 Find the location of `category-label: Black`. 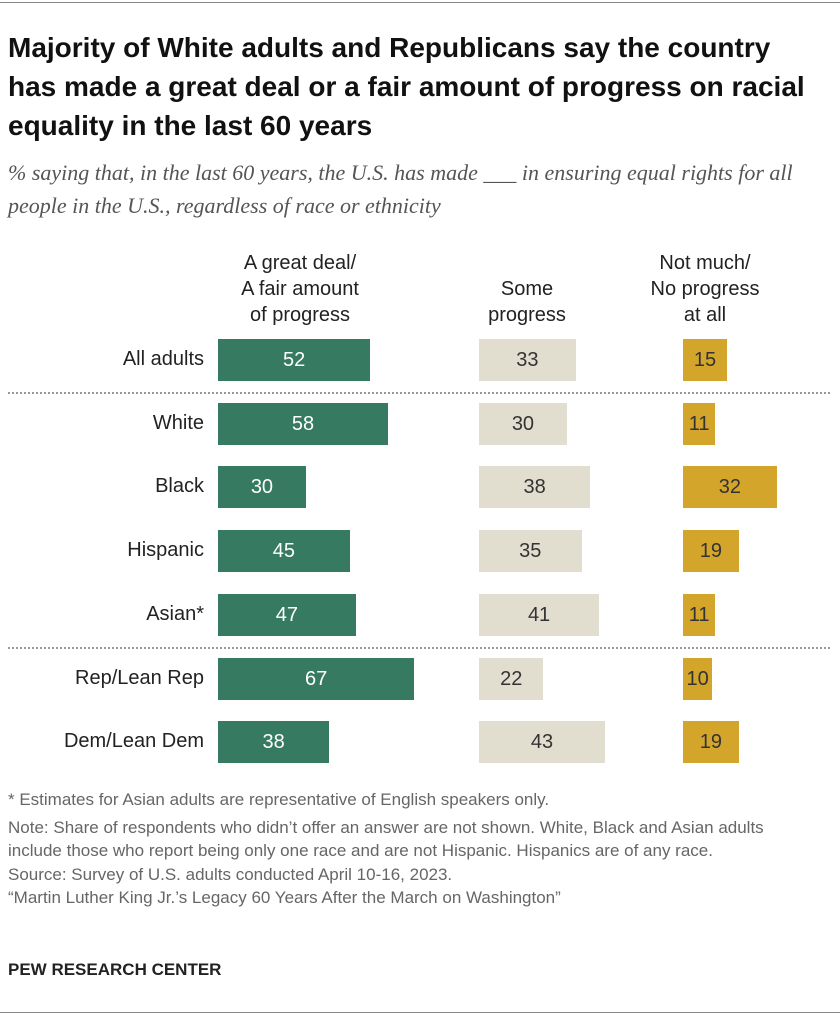

category-label: Black is located at coordinates (179, 486).